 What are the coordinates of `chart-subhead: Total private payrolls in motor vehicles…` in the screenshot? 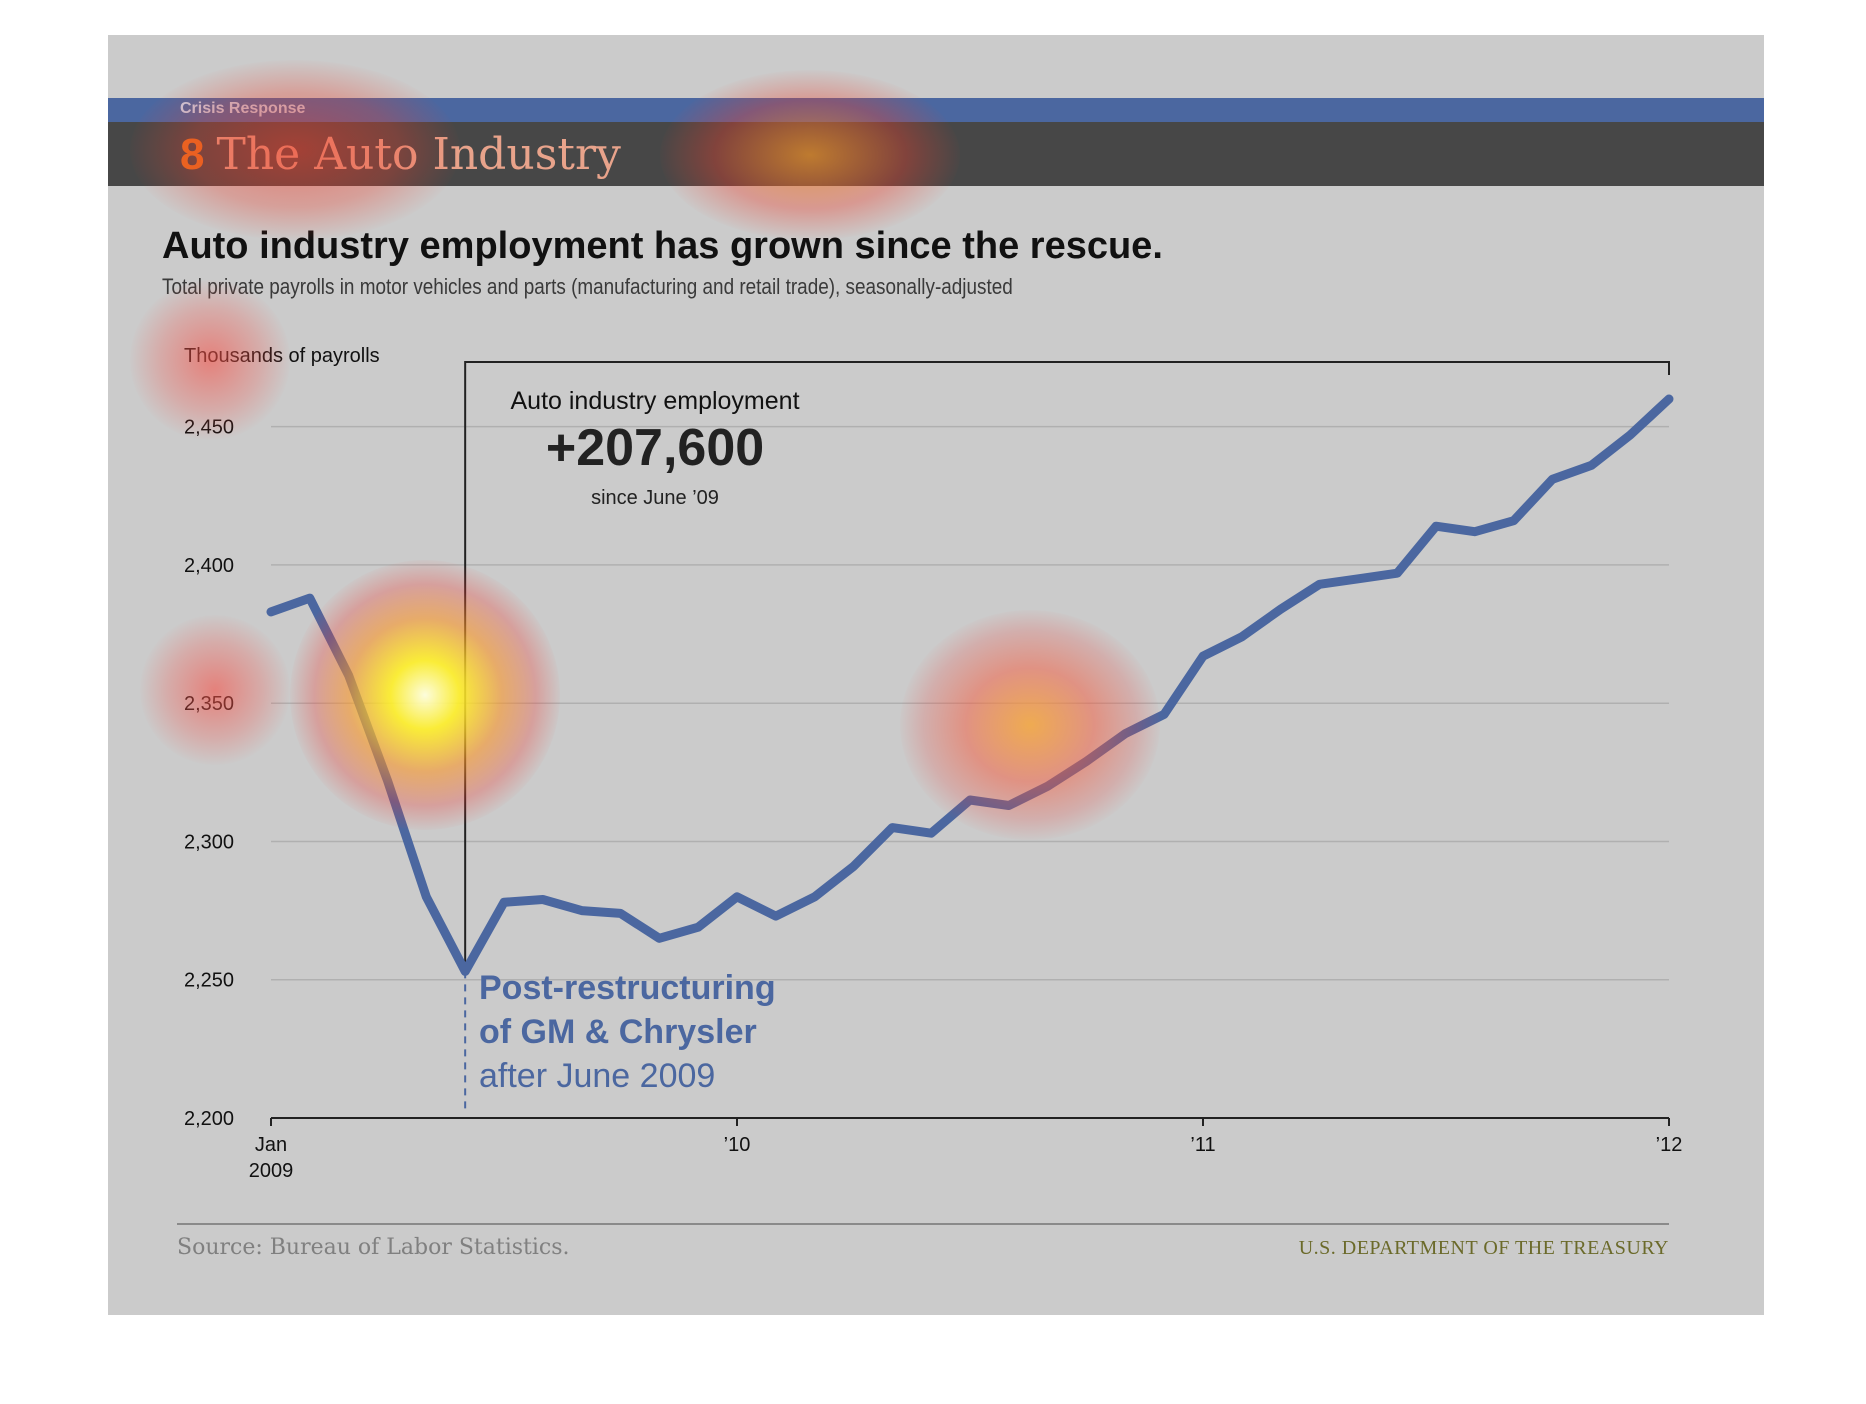 It's located at (587, 286).